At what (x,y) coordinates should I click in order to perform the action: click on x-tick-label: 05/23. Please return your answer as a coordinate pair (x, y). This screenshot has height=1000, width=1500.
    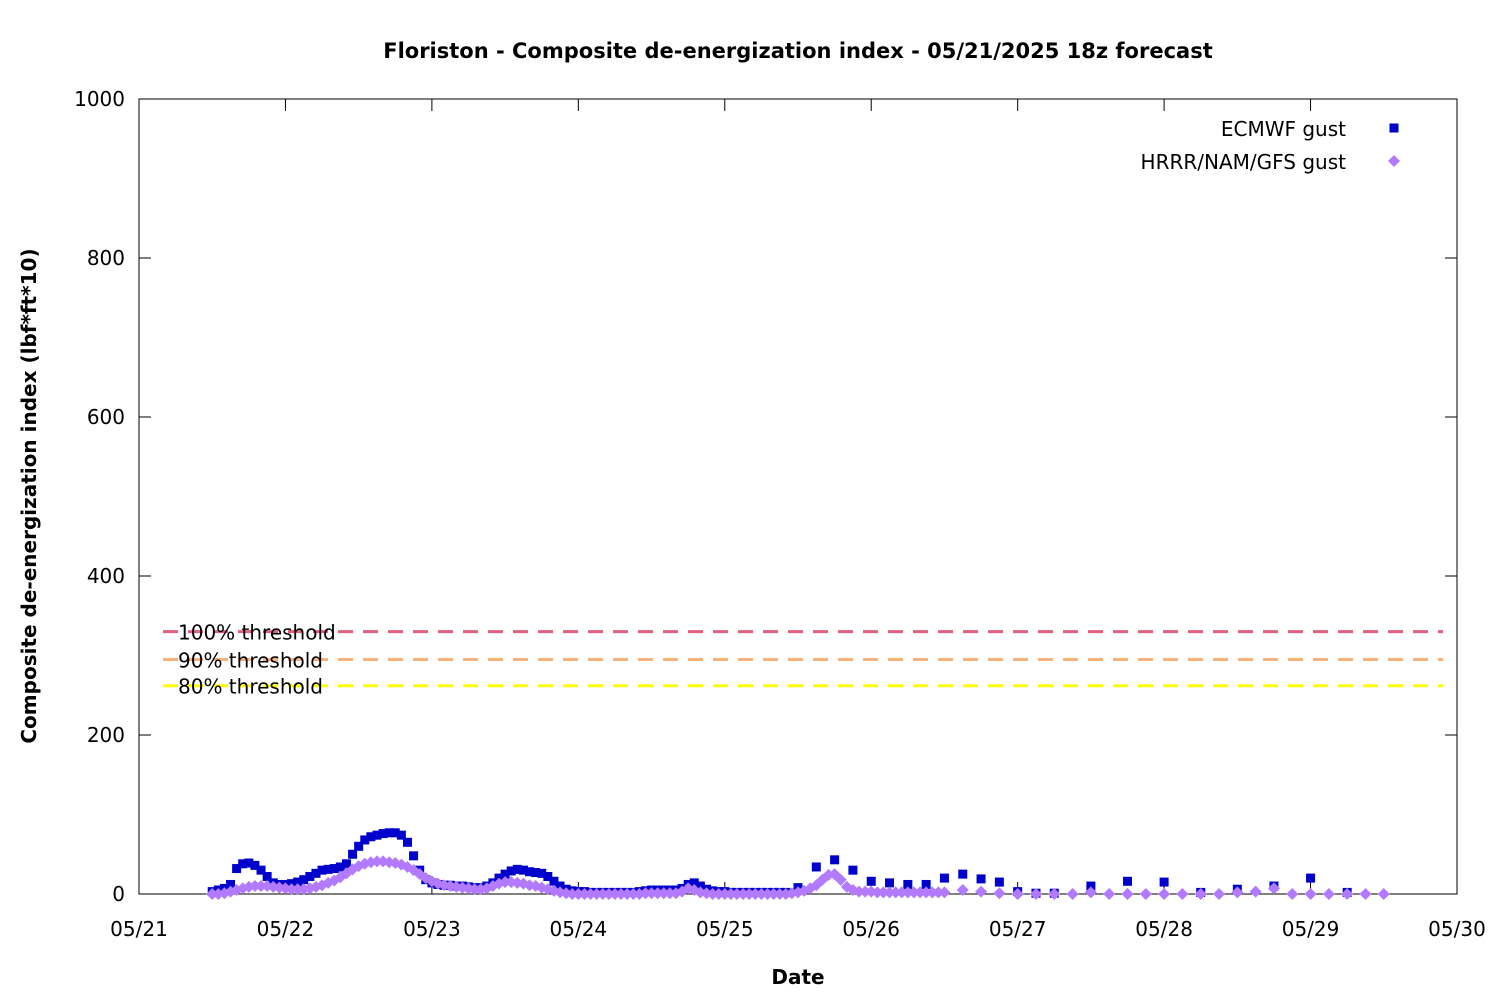
    Looking at the image, I should click on (432, 929).